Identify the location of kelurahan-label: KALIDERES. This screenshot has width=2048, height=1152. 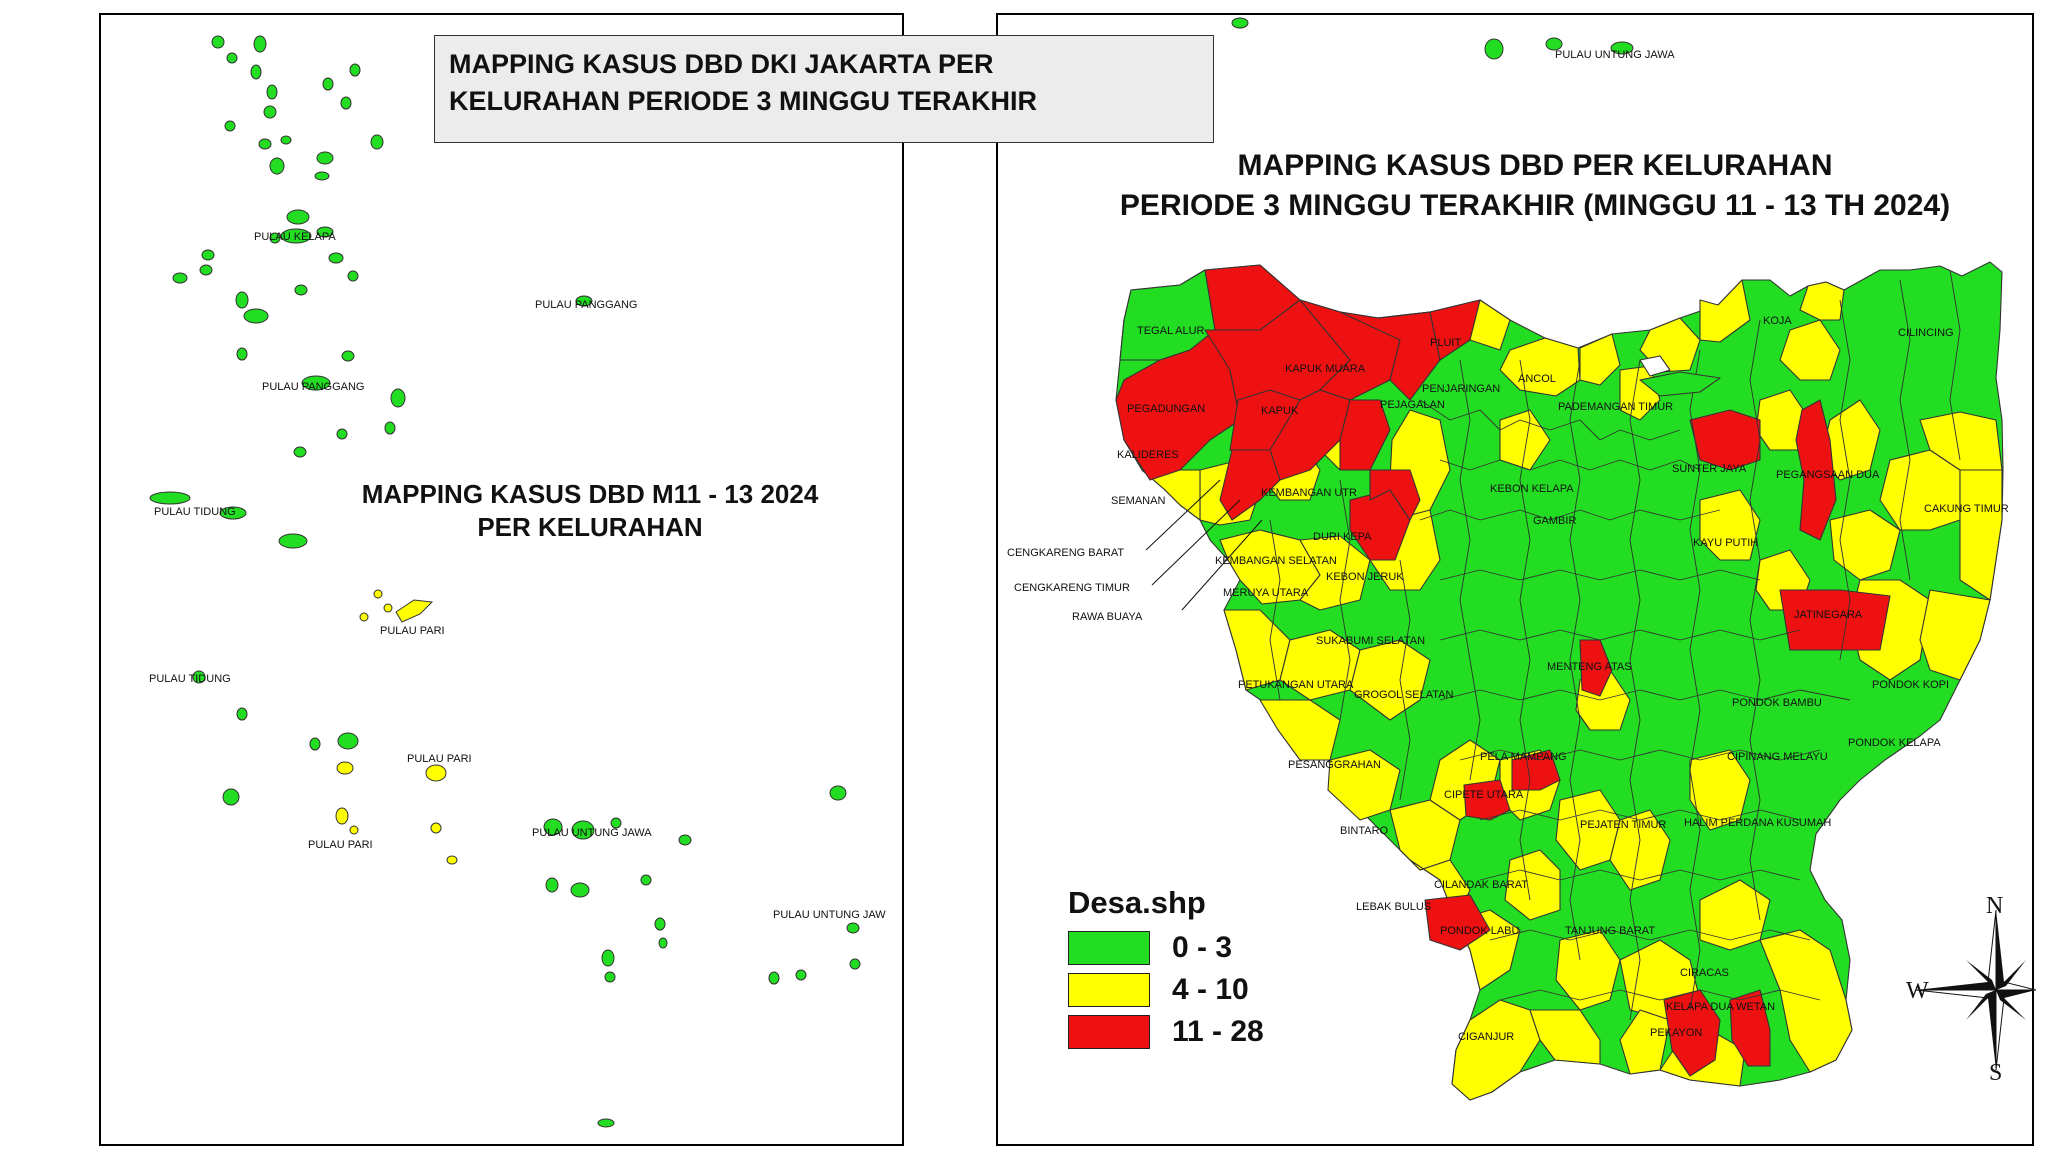
(1148, 455).